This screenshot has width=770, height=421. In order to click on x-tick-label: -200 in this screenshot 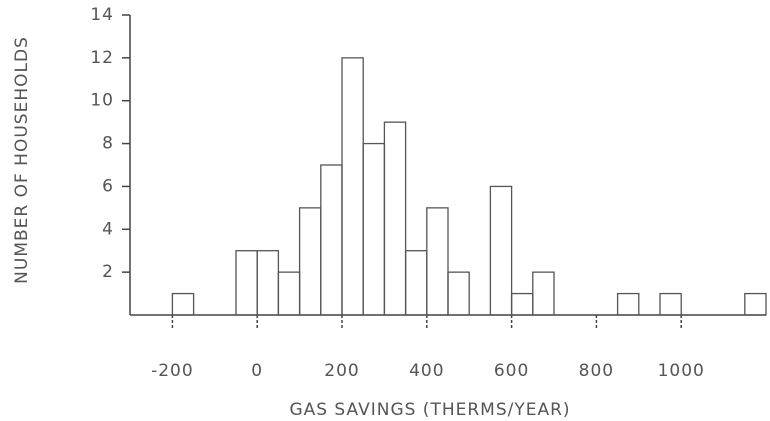, I will do `click(172, 371)`.